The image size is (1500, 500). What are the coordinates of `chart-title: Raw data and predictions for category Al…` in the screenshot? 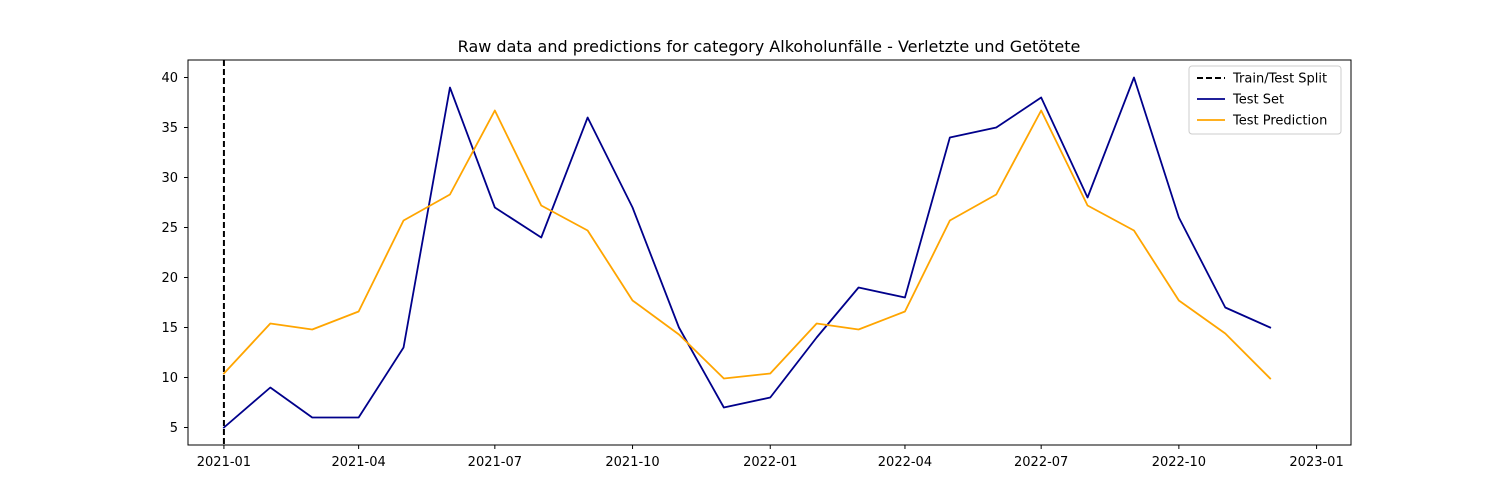 It's located at (769, 46).